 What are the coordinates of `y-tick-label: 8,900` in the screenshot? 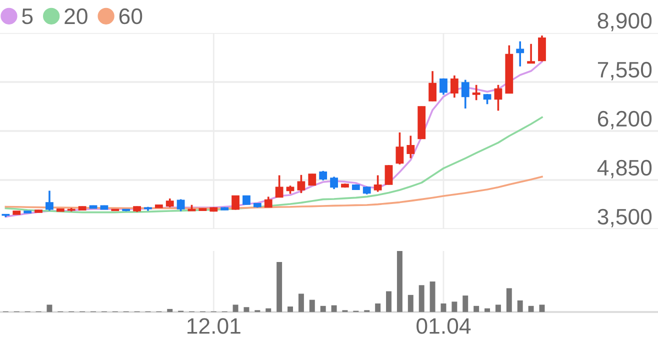 It's located at (625, 22).